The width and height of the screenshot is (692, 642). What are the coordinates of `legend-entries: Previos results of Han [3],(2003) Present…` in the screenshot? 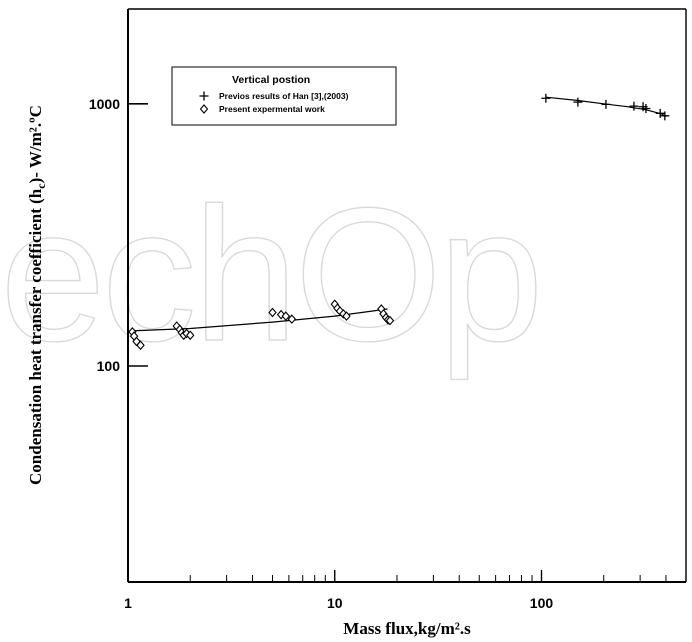 It's located at (274, 102).